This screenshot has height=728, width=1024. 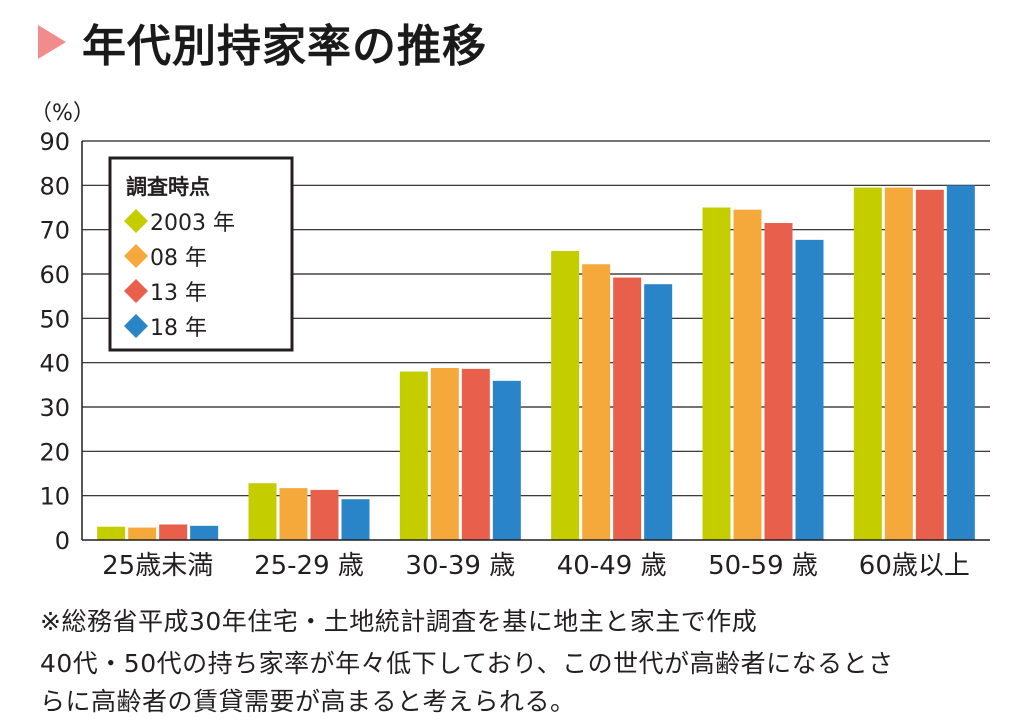 What do you see at coordinates (178, 293) in the screenshot?
I see `legend-label: 13 年` at bounding box center [178, 293].